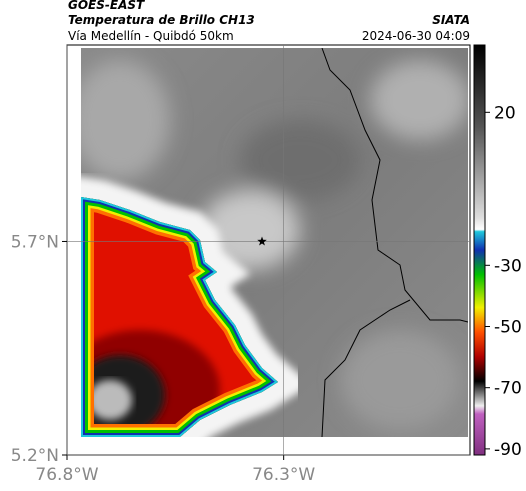 The image size is (526, 491). I want to click on colorbar-tick-label: 20, so click(505, 113).